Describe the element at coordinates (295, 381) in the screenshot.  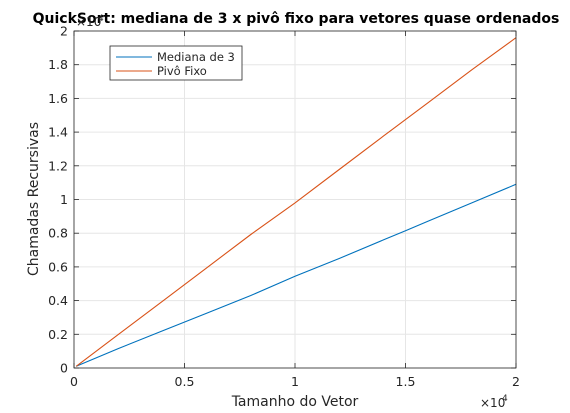
I see `x-tick-label: 1` at that location.